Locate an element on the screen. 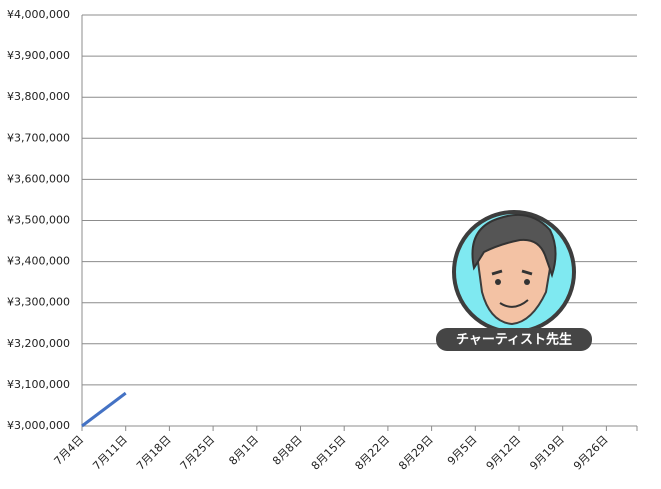  y-tick-label: ¥3,100,000 is located at coordinates (38, 384).